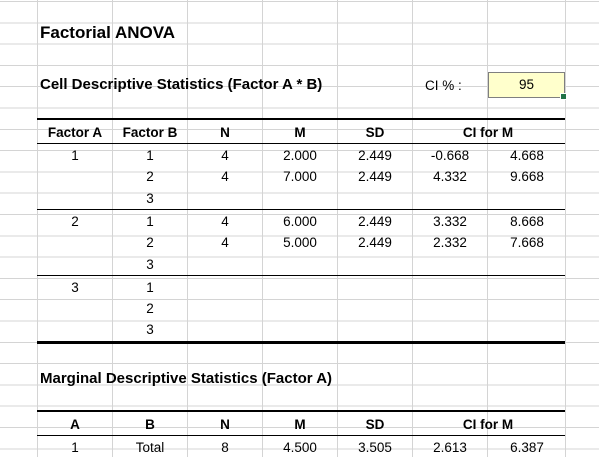 The width and height of the screenshot is (599, 457). I want to click on marginal-table-top-border, so click(301, 411).